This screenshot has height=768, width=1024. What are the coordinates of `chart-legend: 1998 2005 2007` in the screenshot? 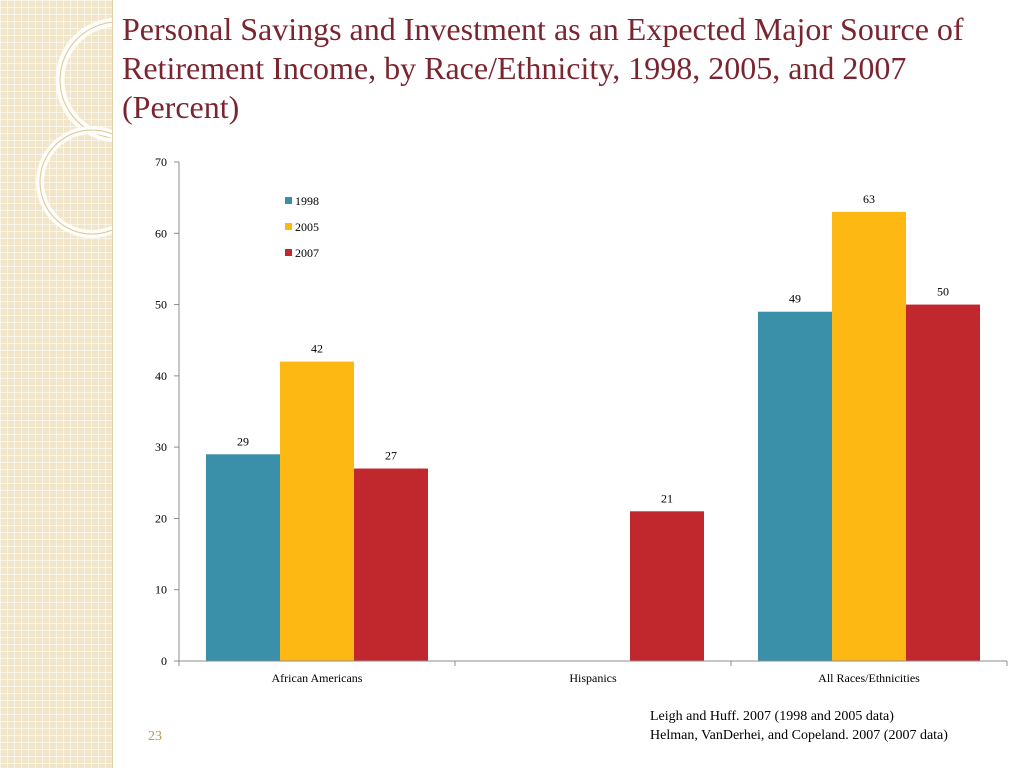 It's located at (302, 227).